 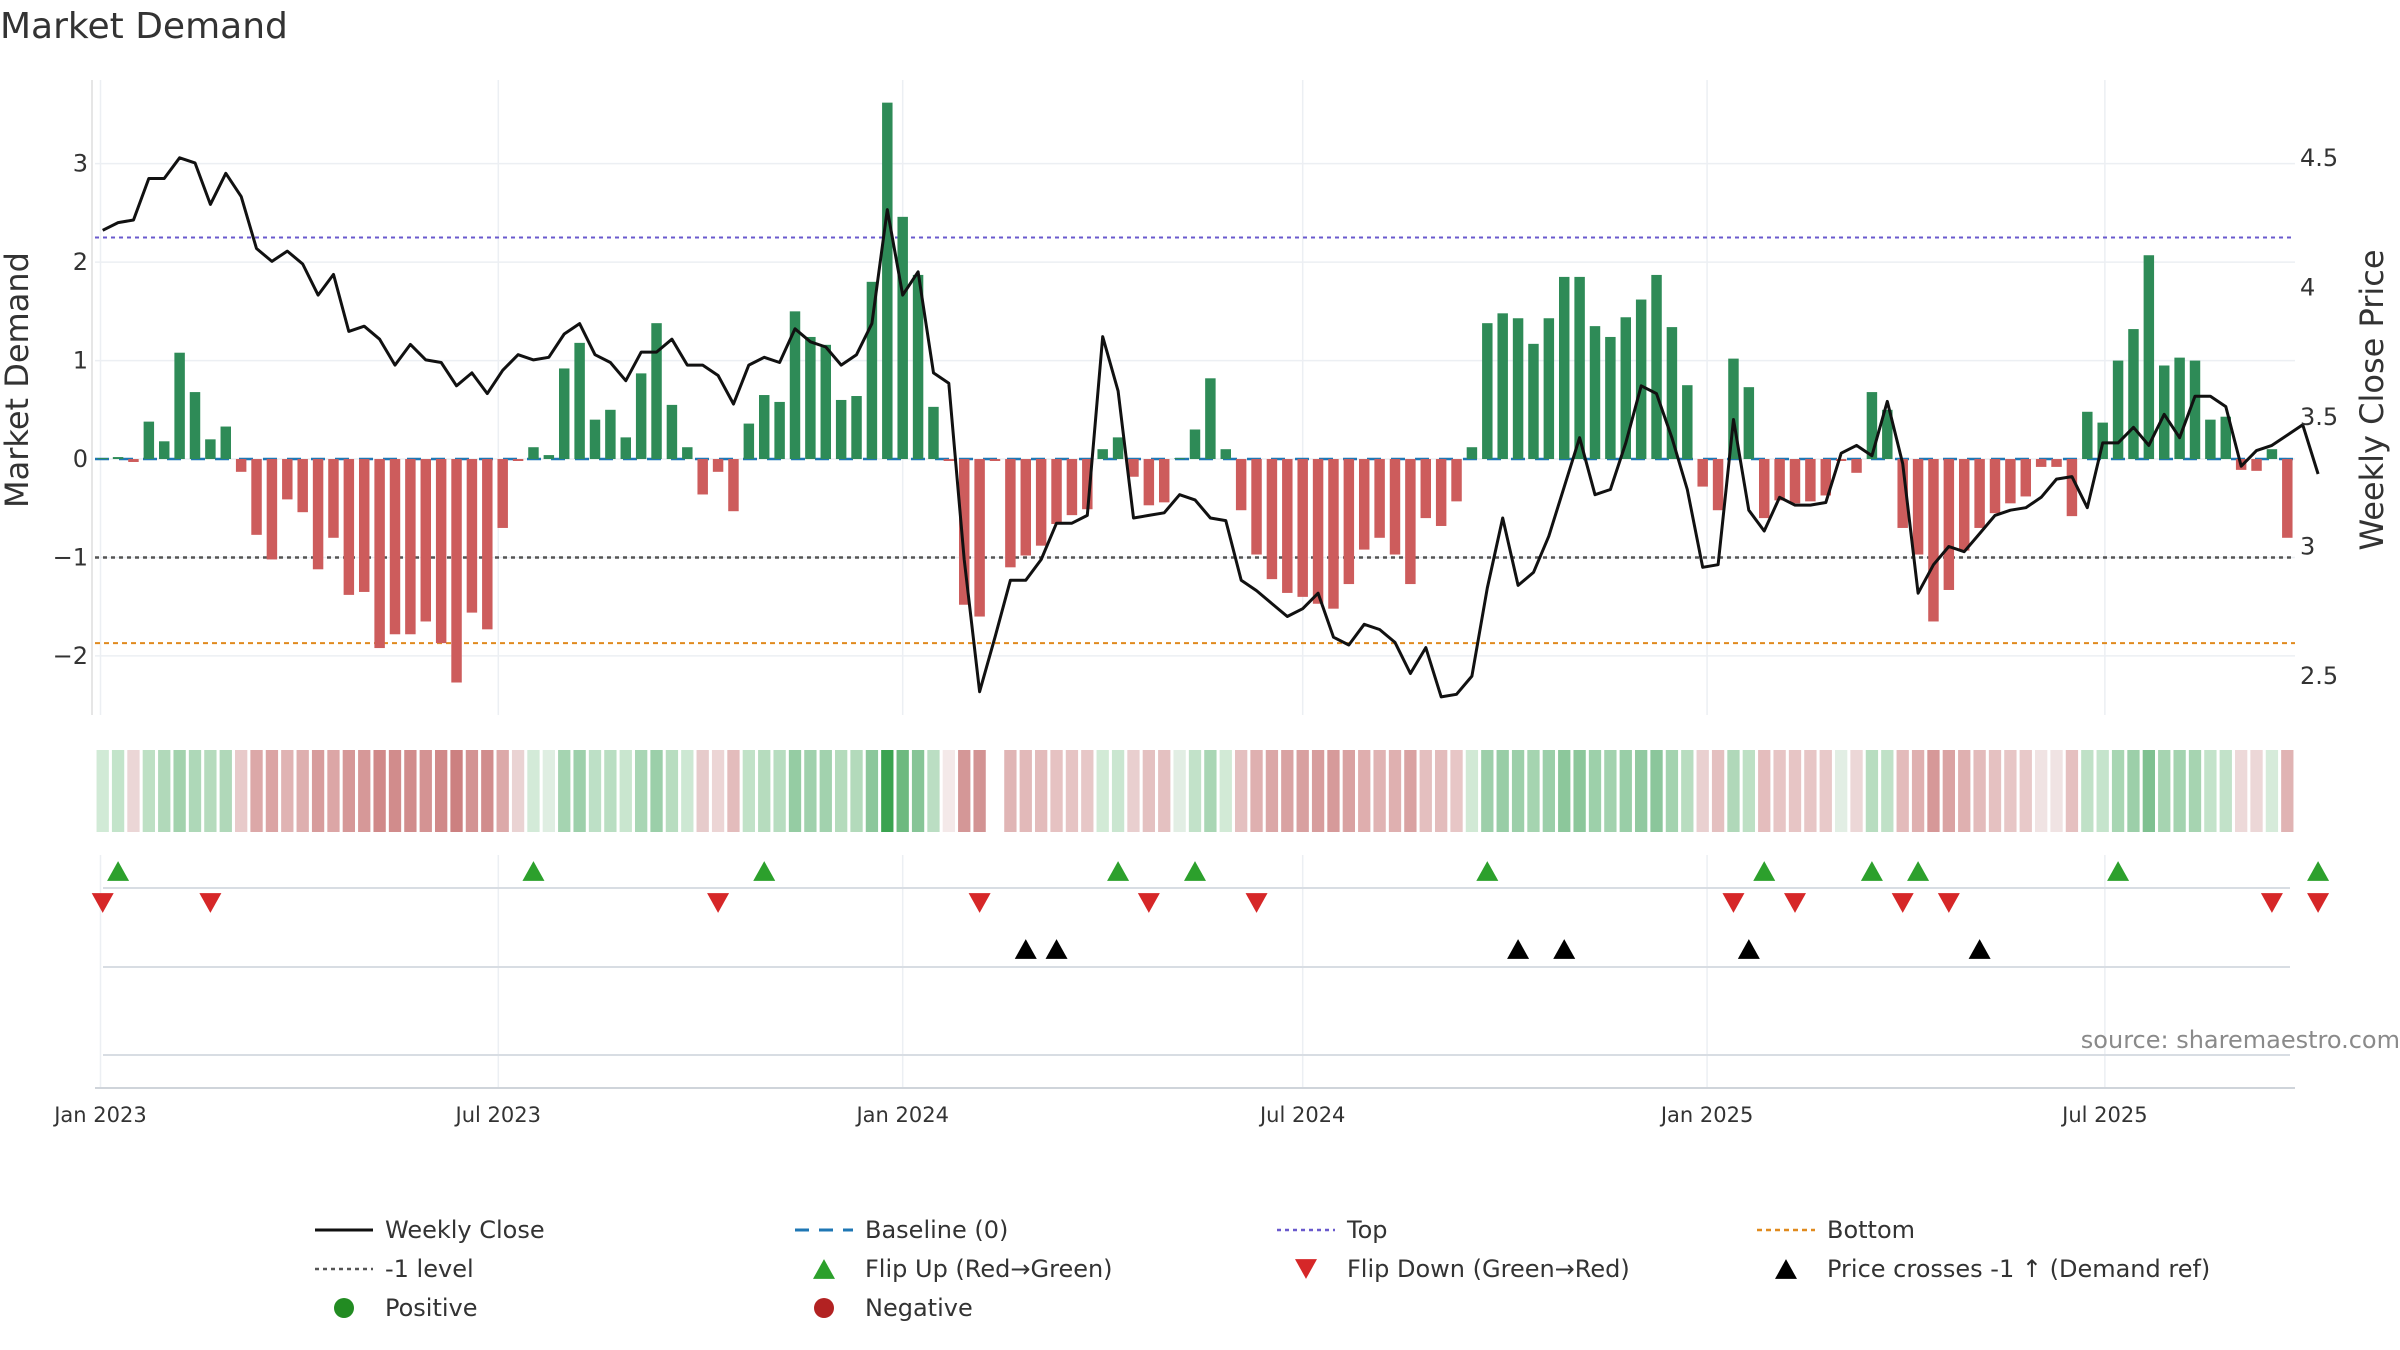 What do you see at coordinates (1301, 1115) in the screenshot?
I see `x-tick-label: Jul 2024` at bounding box center [1301, 1115].